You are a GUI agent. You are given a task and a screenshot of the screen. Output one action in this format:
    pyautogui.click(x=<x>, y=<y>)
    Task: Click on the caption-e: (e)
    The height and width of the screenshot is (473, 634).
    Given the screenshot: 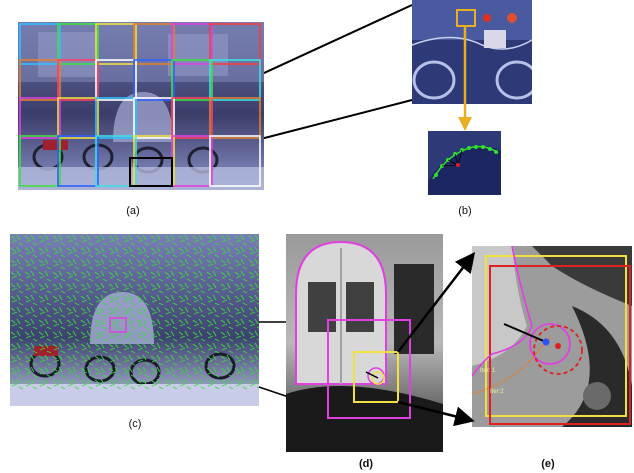 What is the action you would take?
    pyautogui.click(x=548, y=464)
    